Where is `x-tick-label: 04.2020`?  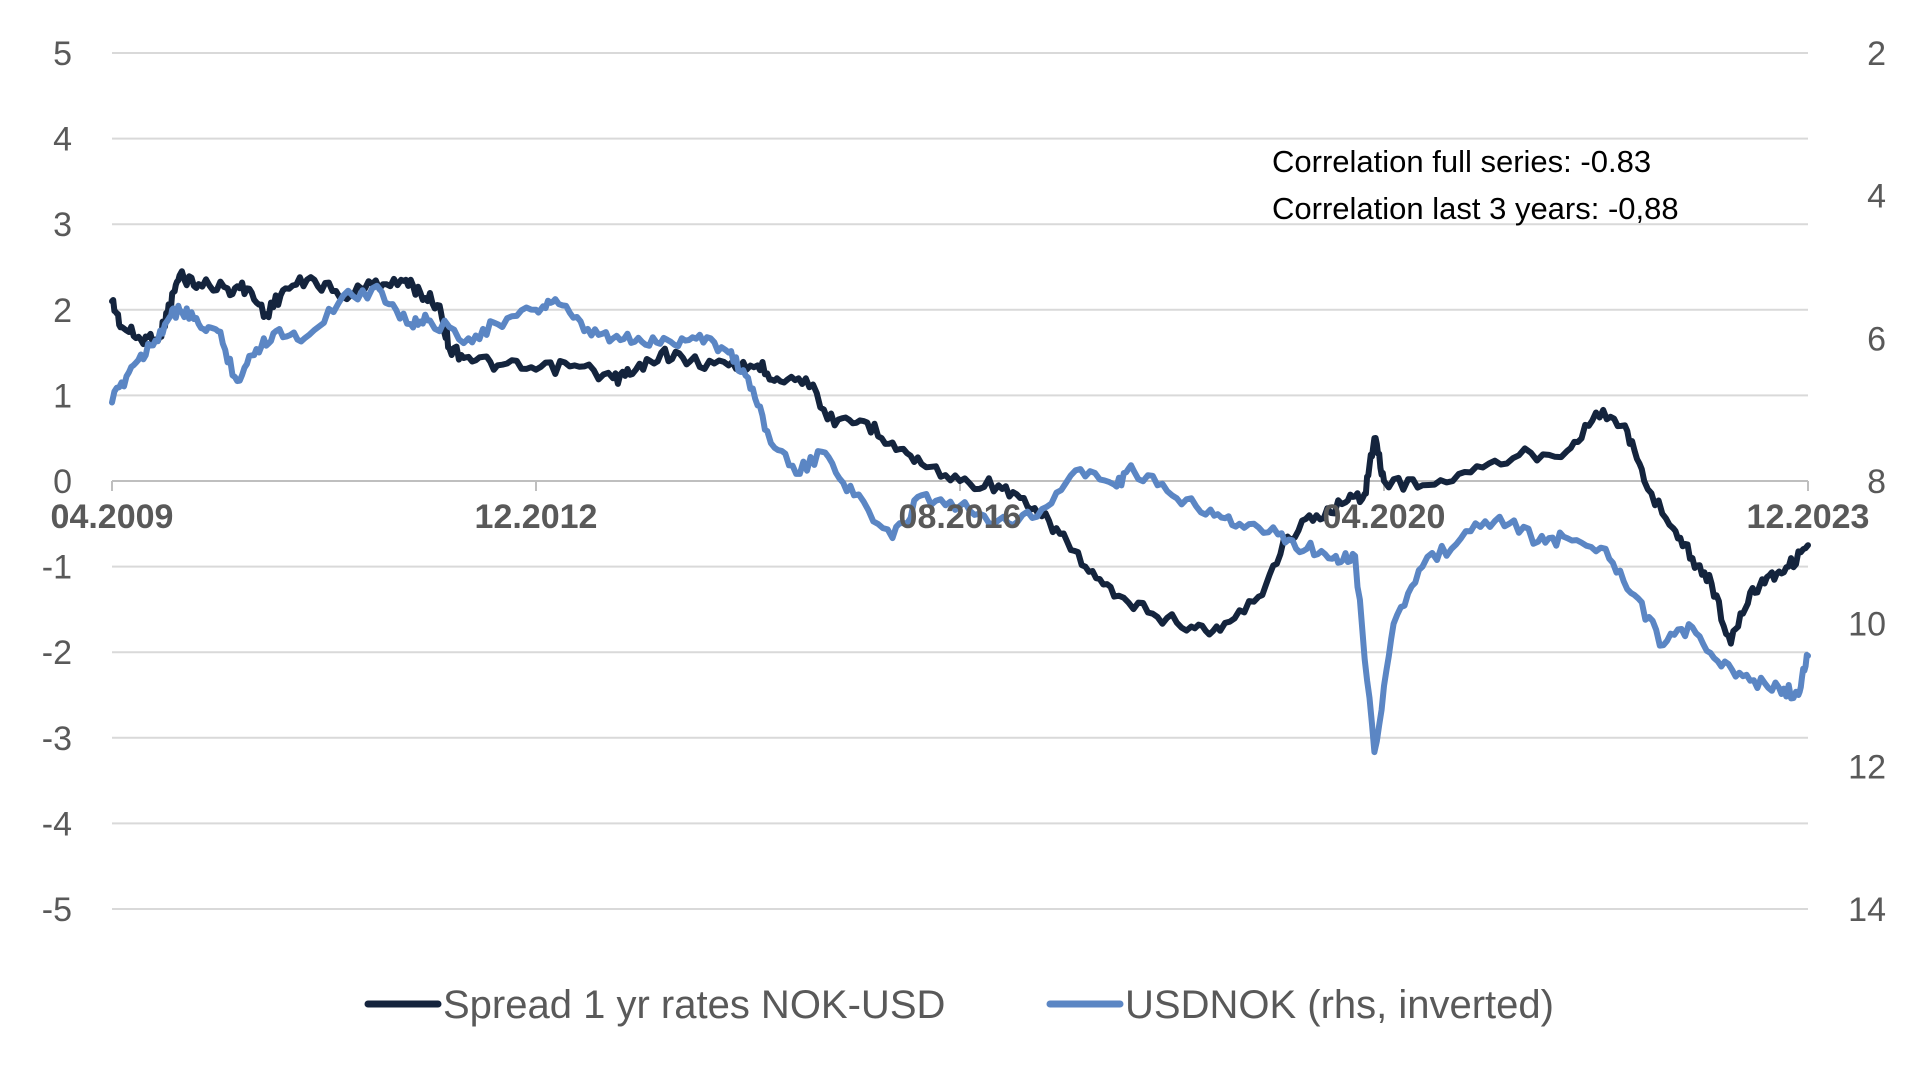 x-tick-label: 04.2020 is located at coordinates (1384, 517).